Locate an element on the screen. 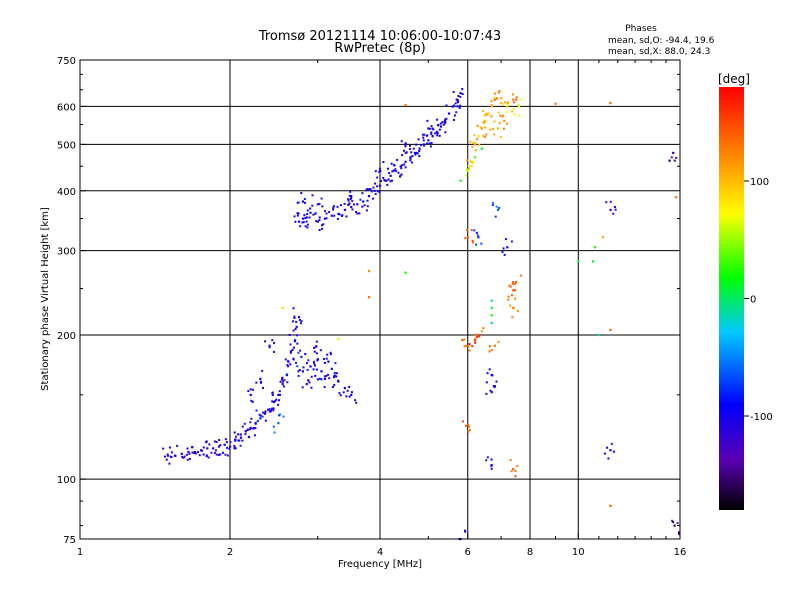 This screenshot has width=800, height=600. y-tick-label: 750 is located at coordinates (66, 61).